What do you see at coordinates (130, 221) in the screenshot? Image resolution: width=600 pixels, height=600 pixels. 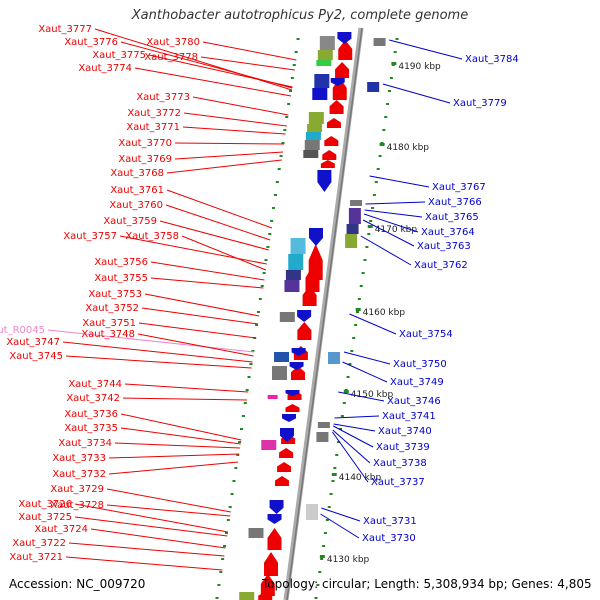 I see `gene-label-xaut-3759: Xaut_3759` at bounding box center [130, 221].